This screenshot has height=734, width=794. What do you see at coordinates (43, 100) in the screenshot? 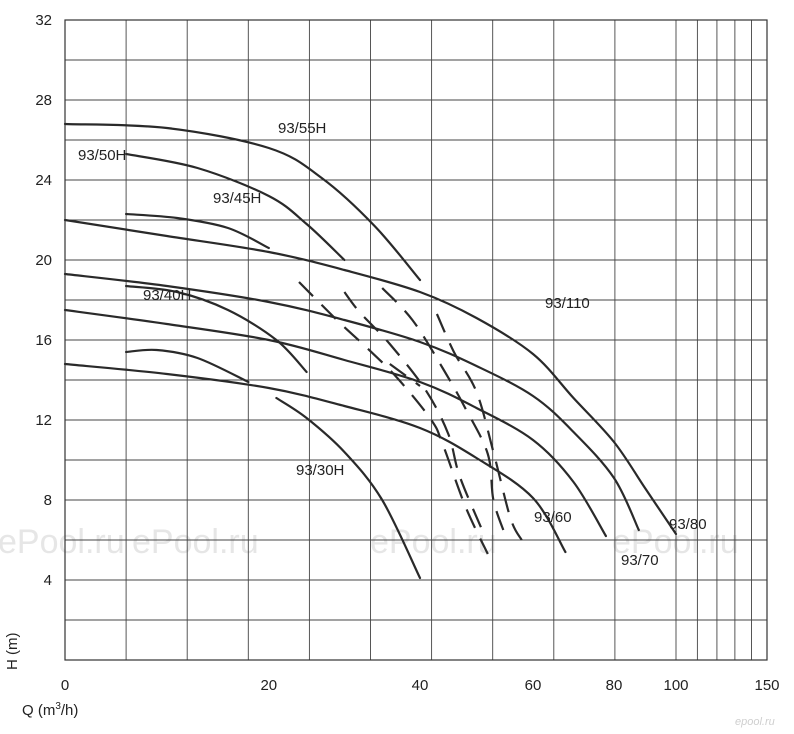
I see `y-tick-label: 28` at bounding box center [43, 100].